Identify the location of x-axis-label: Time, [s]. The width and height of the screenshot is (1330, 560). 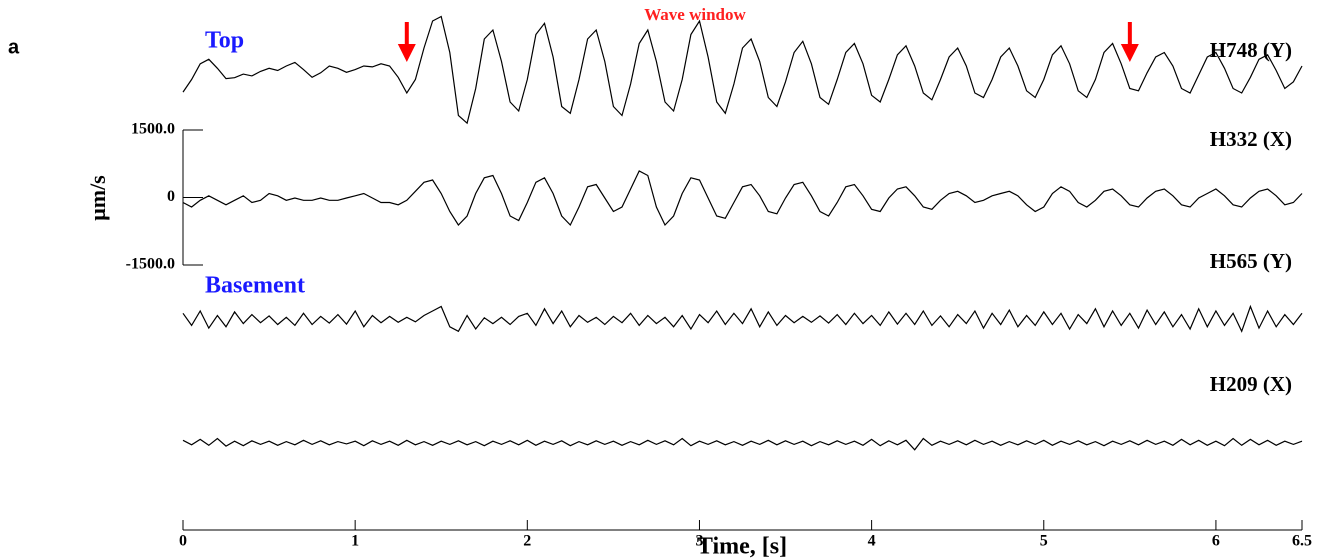
(742, 547).